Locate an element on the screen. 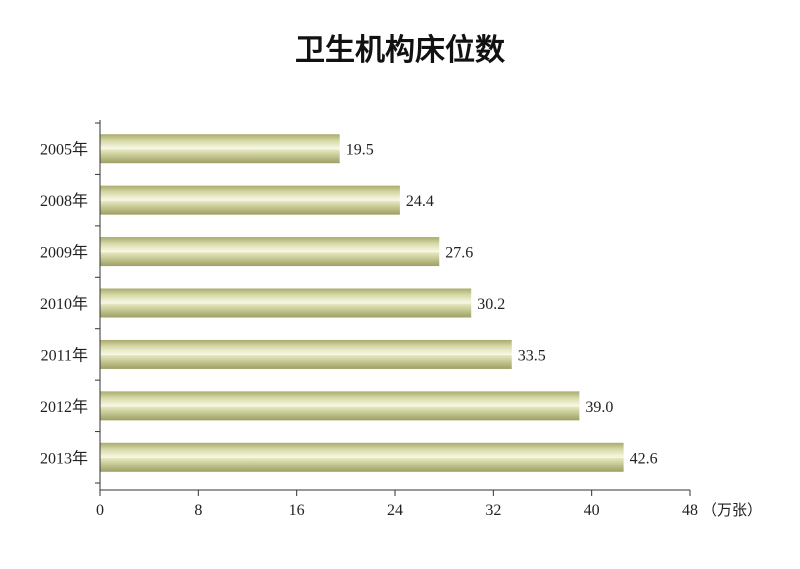 The width and height of the screenshot is (800, 569). x-tick-label-0: 0 is located at coordinates (100, 510).